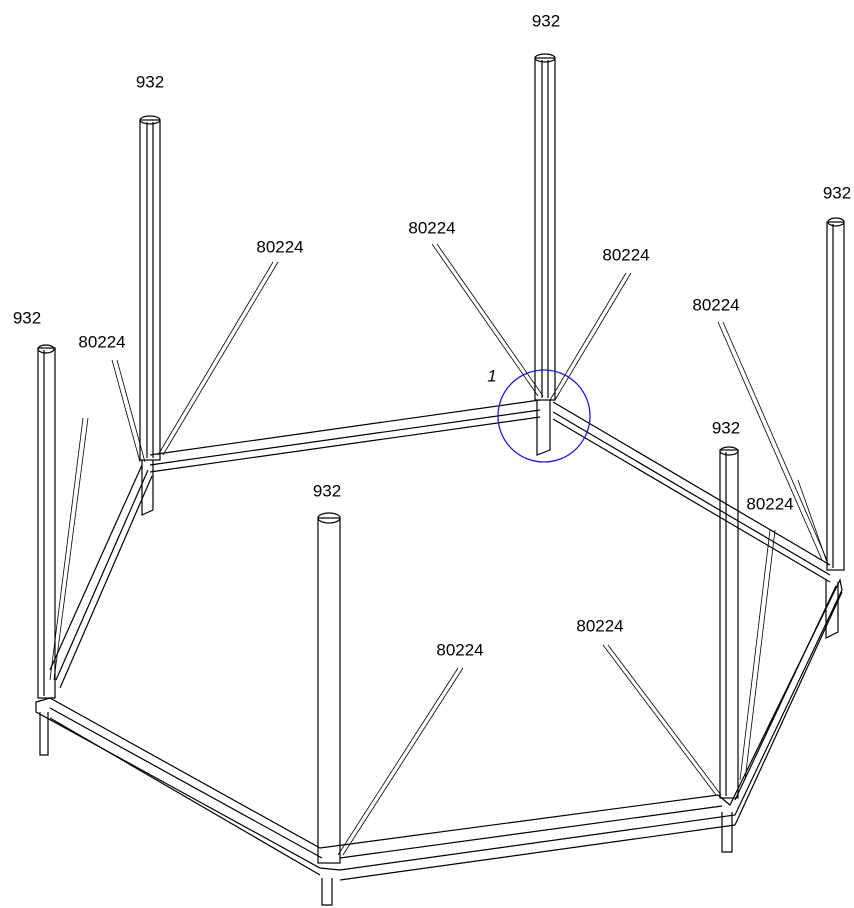 The height and width of the screenshot is (908, 854). Describe the element at coordinates (544, 416) in the screenshot. I see `detail-circle` at that location.